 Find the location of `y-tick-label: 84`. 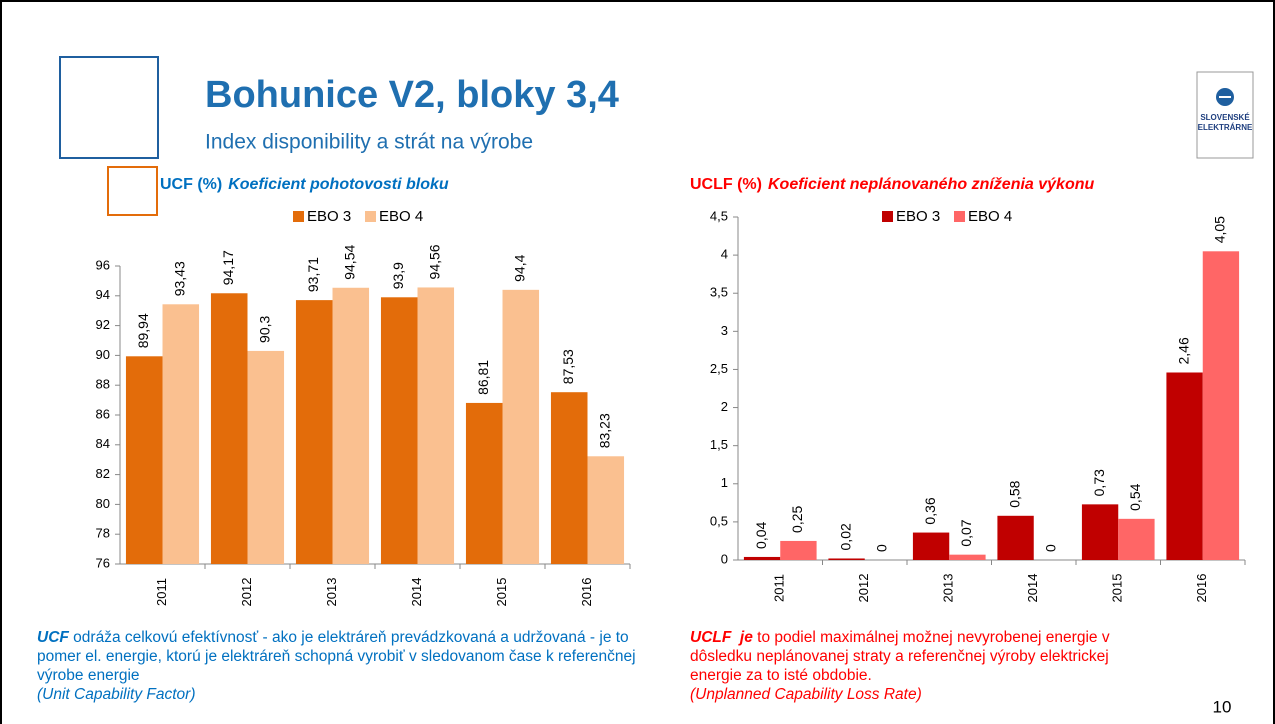

y-tick-label: 84 is located at coordinates (103, 443).